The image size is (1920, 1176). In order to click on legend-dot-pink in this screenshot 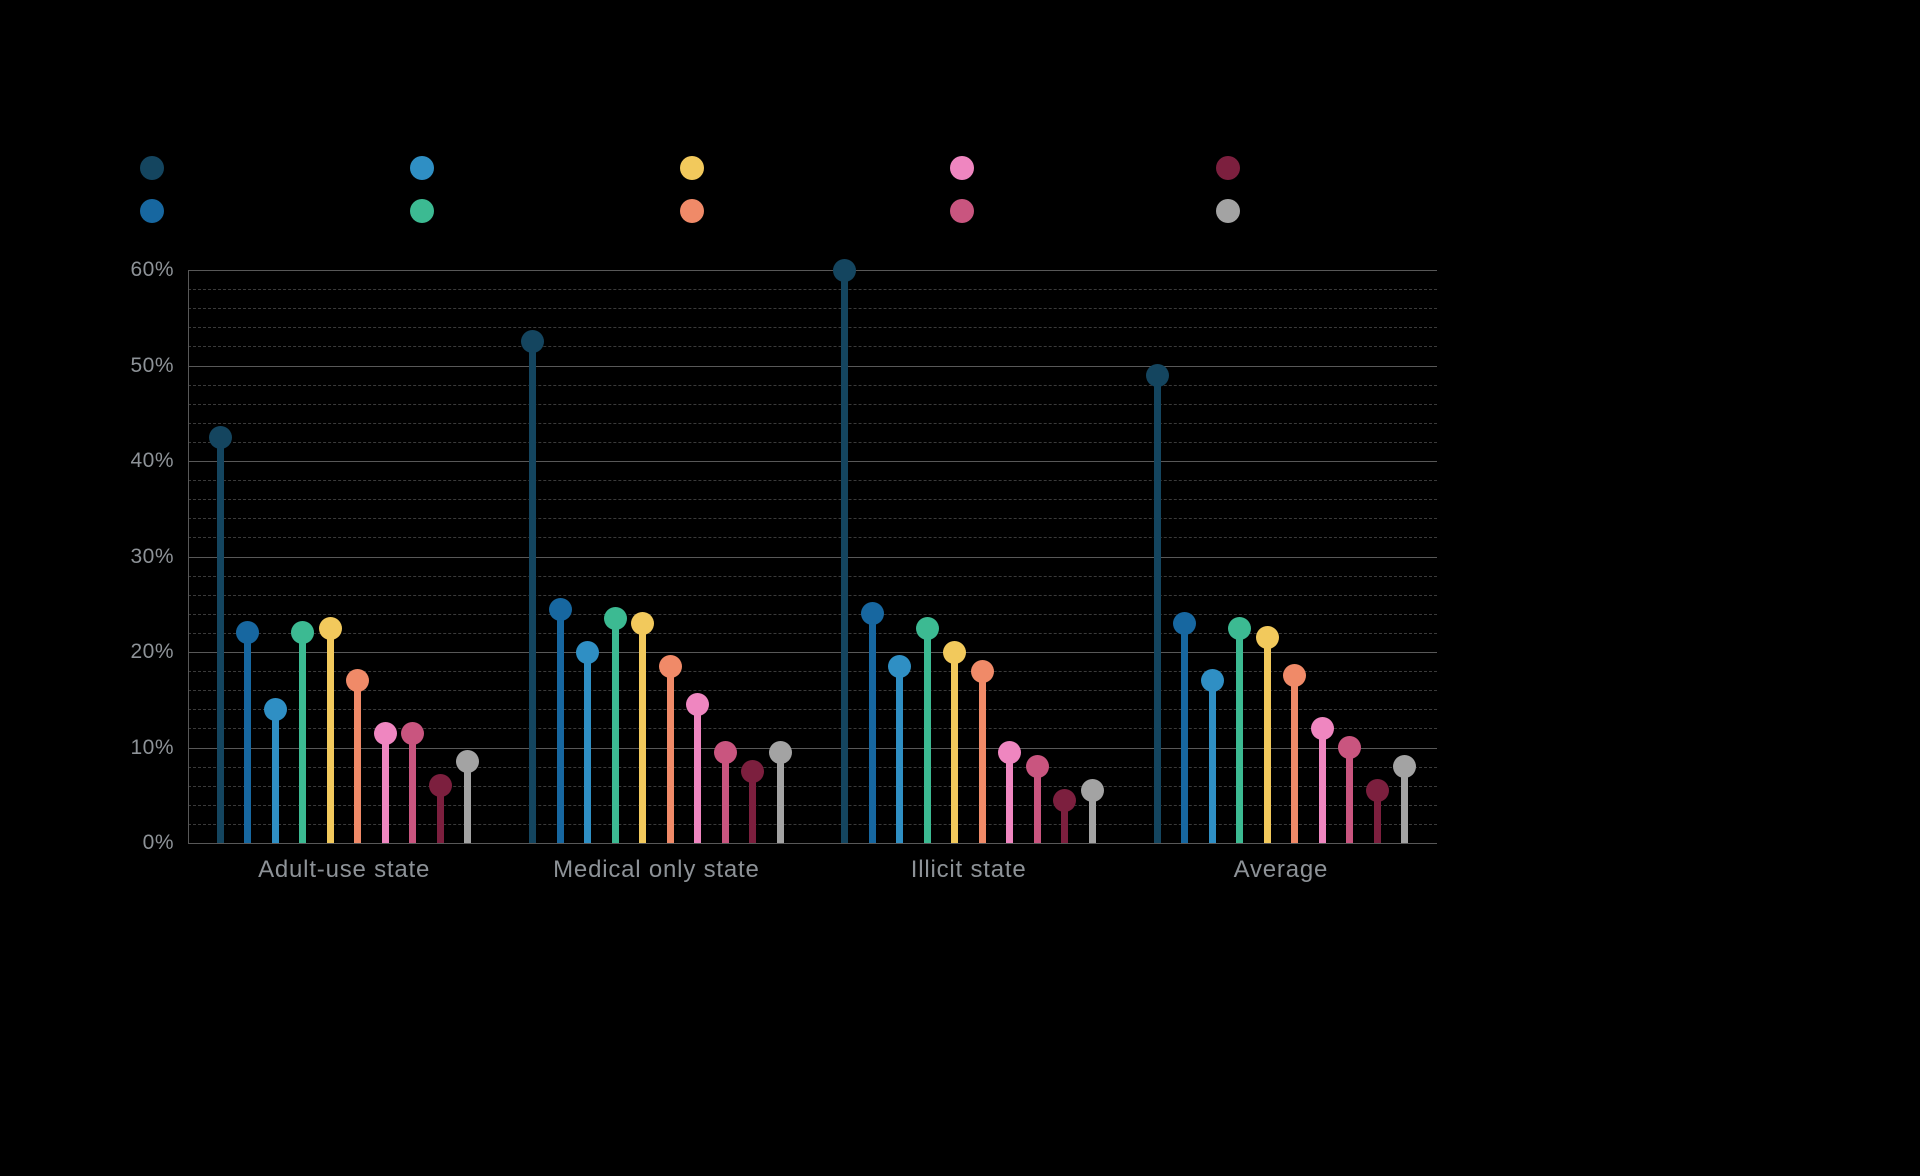, I will do `click(962, 168)`.